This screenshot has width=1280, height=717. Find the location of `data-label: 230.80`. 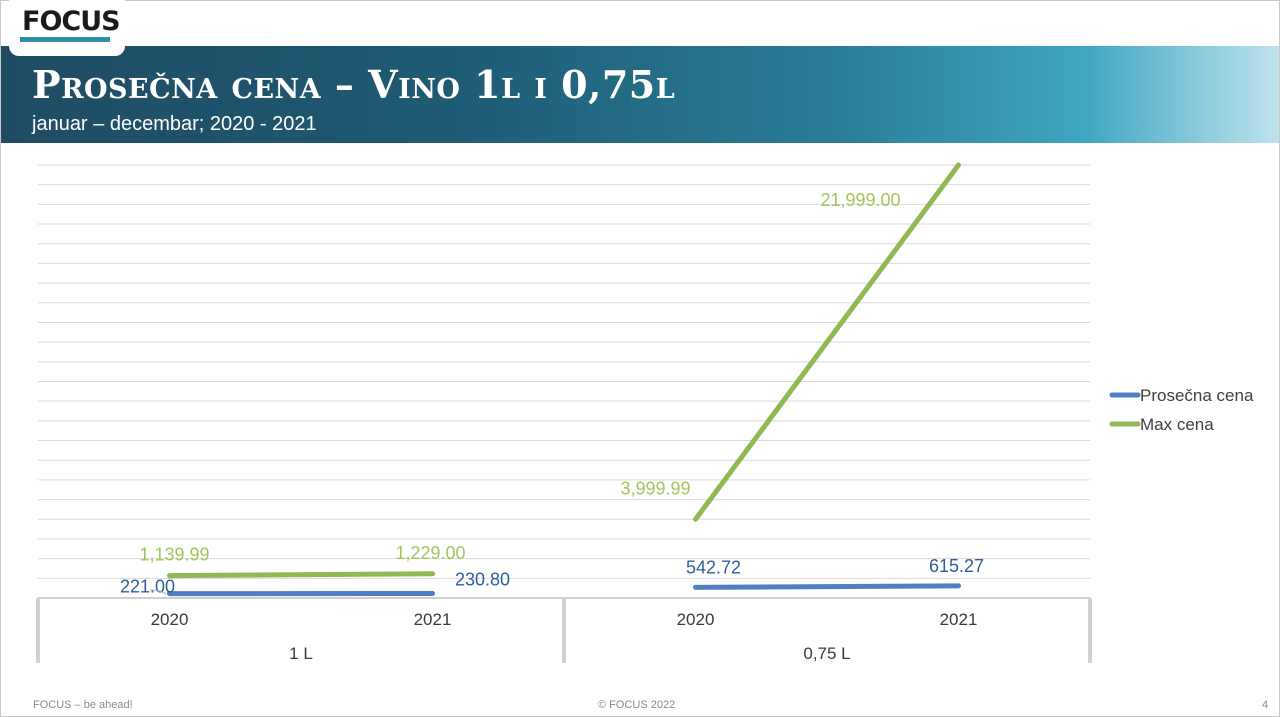

data-label: 230.80 is located at coordinates (482, 579).